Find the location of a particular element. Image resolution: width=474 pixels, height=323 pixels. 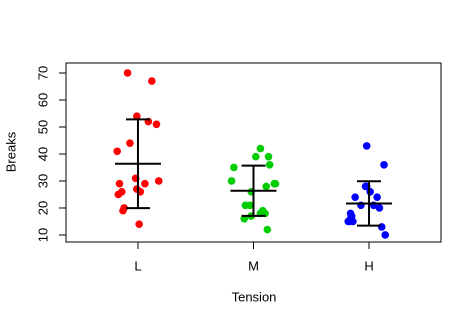

y-tick-label: 60 is located at coordinates (42, 100).